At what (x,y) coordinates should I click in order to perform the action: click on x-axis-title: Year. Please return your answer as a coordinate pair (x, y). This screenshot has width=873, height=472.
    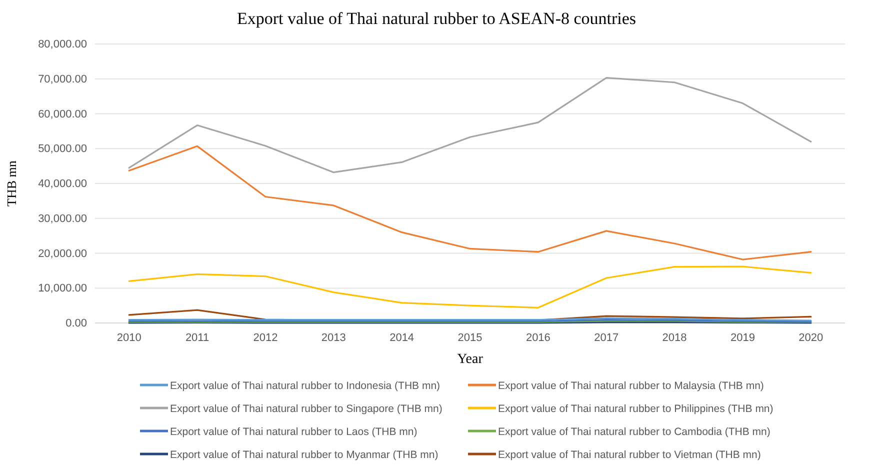
    Looking at the image, I should click on (470, 359).